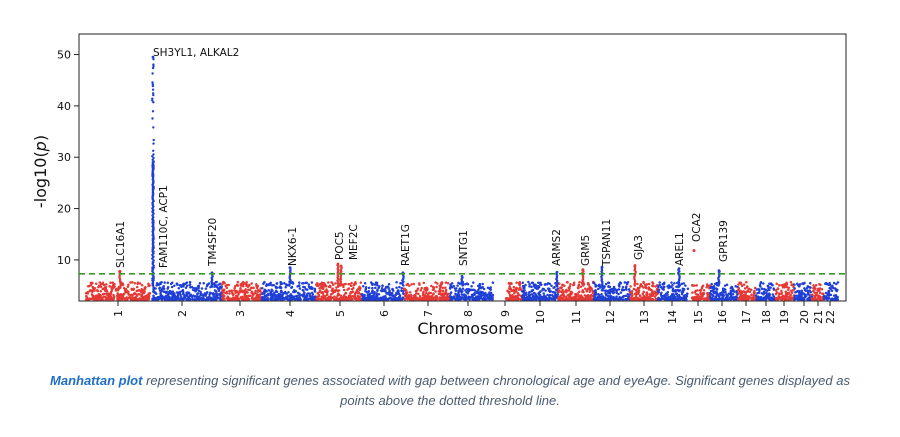  What do you see at coordinates (766, 291) in the screenshot?
I see `chromosome-18-points` at bounding box center [766, 291].